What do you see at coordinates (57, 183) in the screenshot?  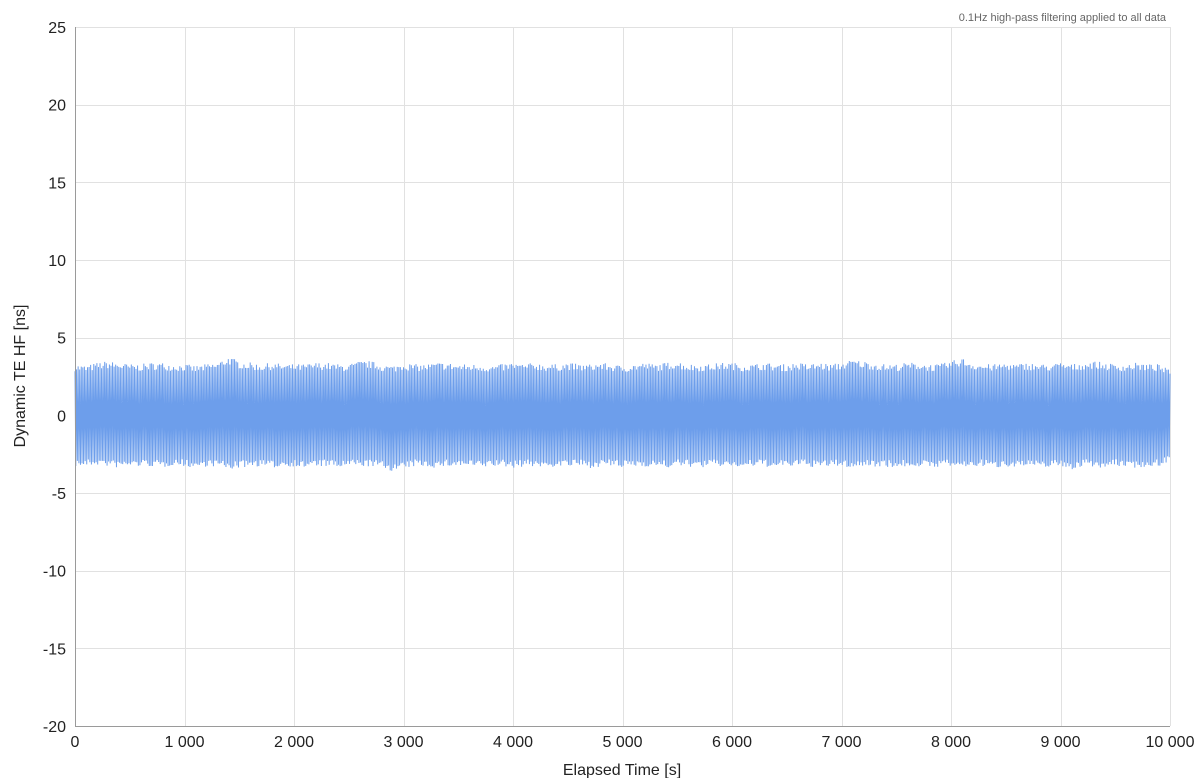 I see `y-tick-label: 15` at bounding box center [57, 183].